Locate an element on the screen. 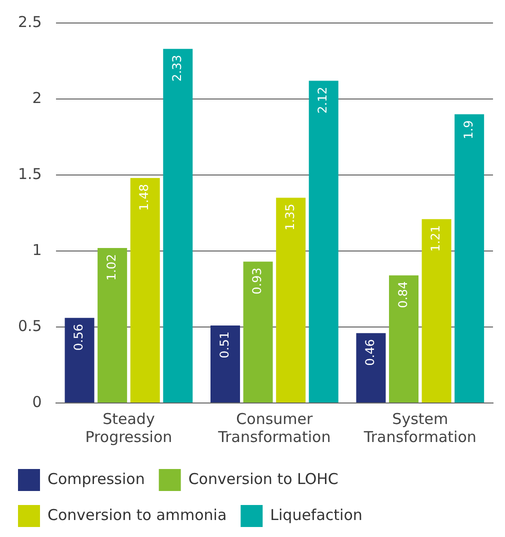  data-label: 2.12 is located at coordinates (323, 100).